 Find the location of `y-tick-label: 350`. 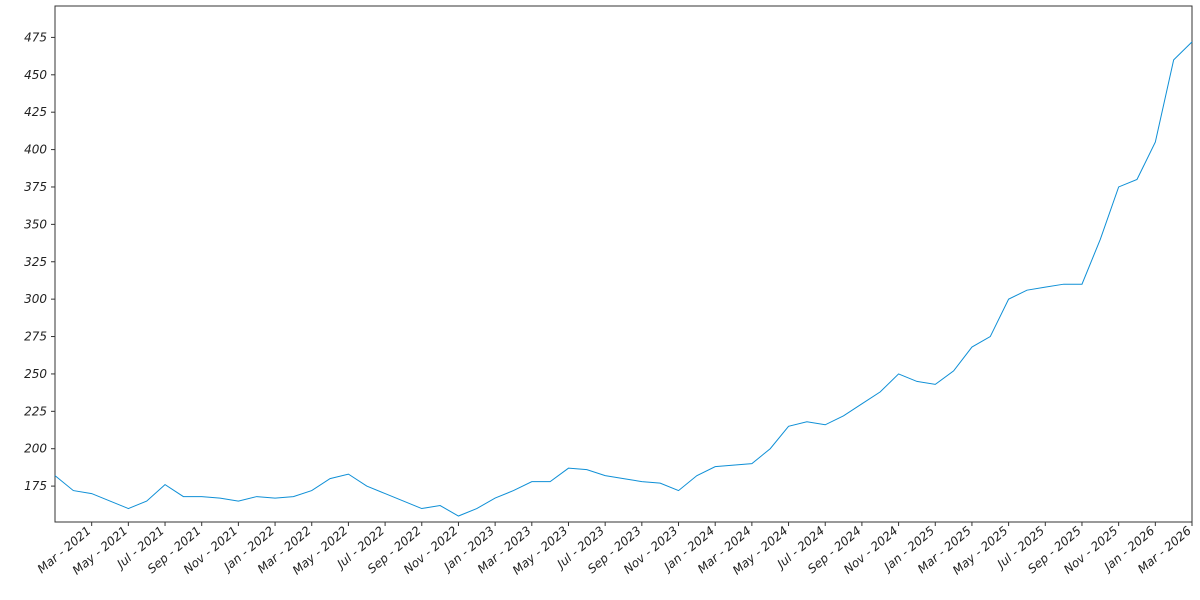

y-tick-label: 350 is located at coordinates (35, 224).